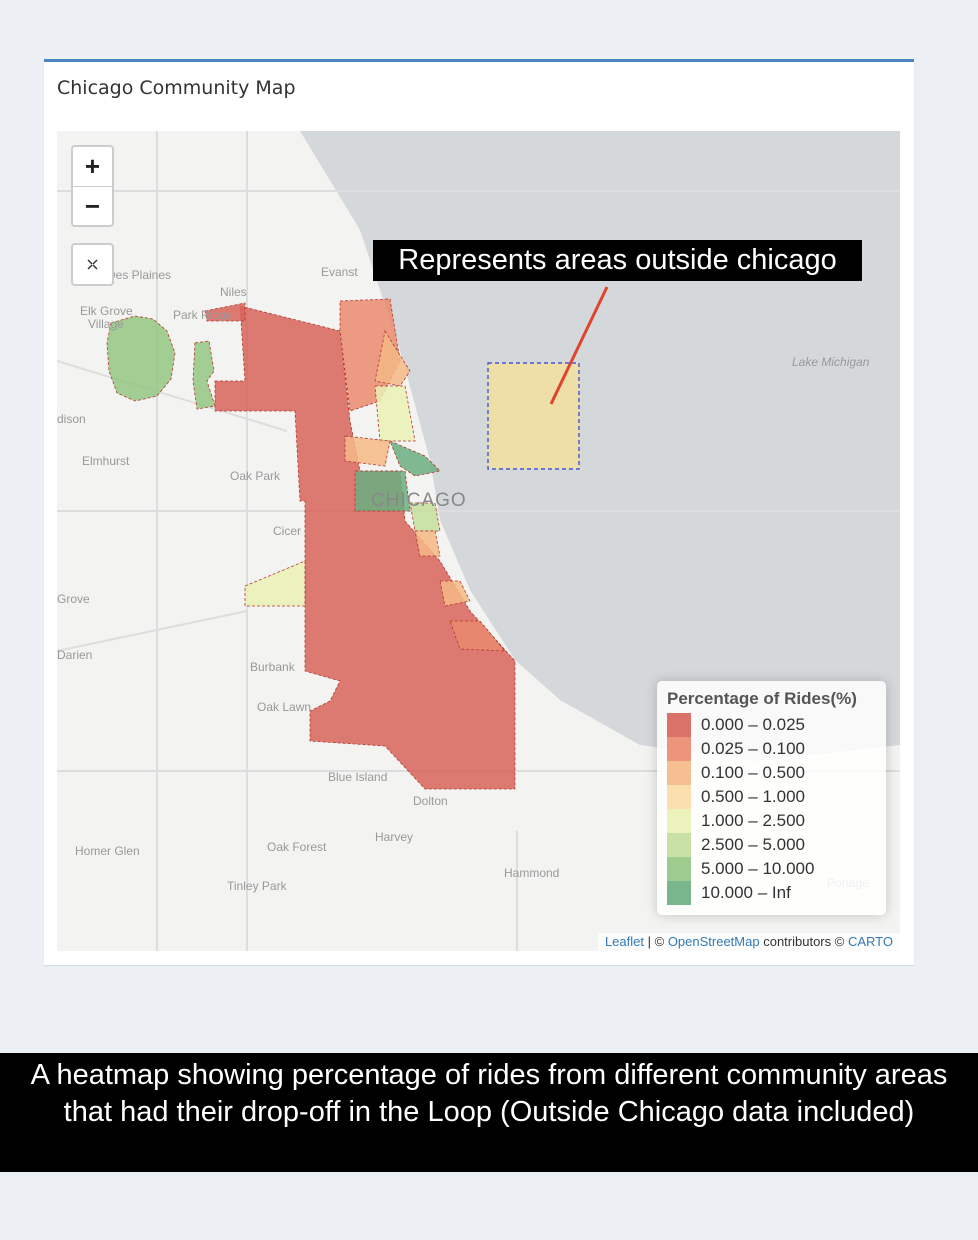  What do you see at coordinates (92, 167) in the screenshot?
I see `zoom-in: +` at bounding box center [92, 167].